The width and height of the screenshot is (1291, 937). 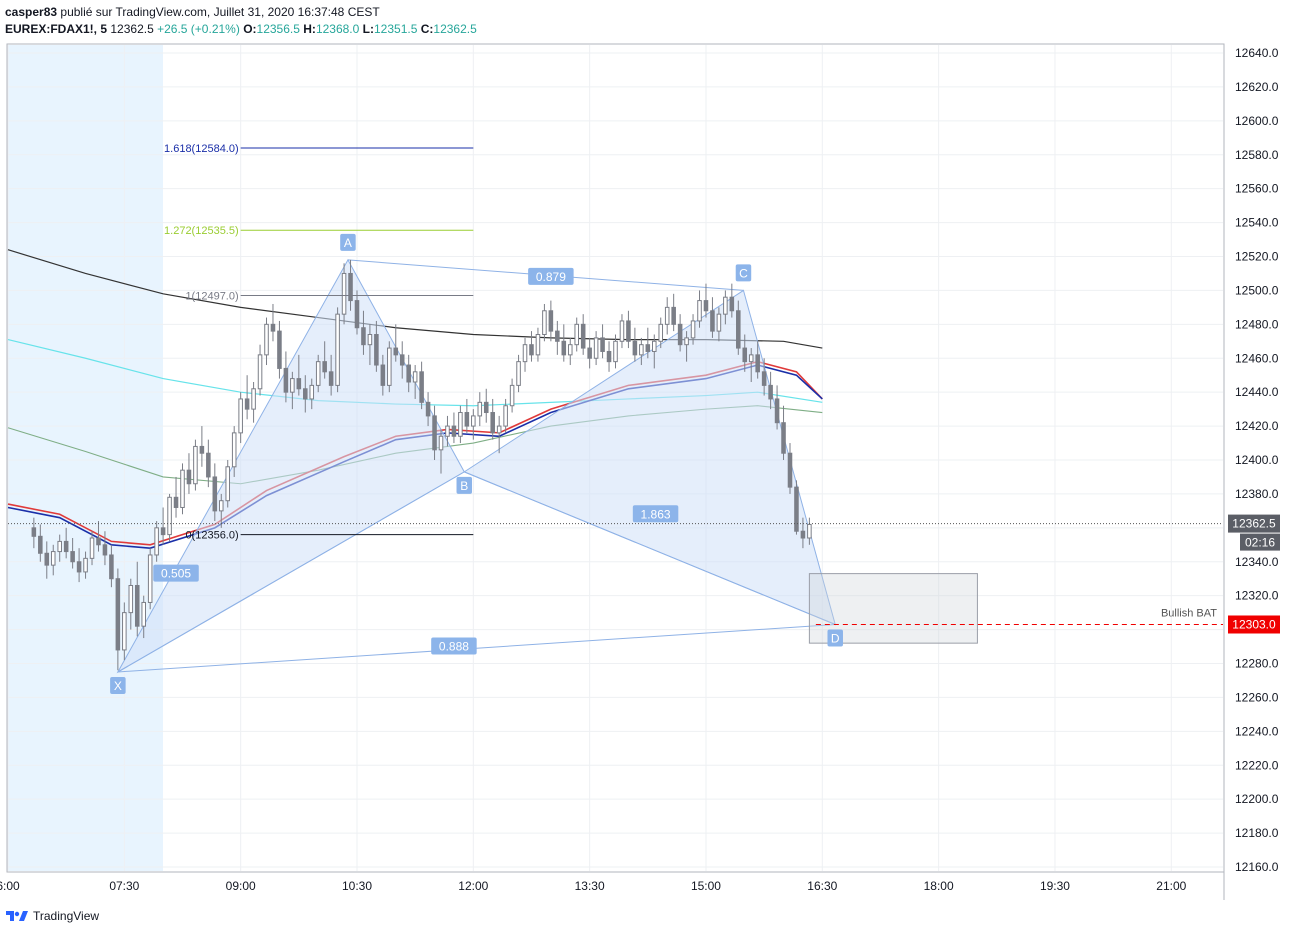 I want to click on ratio-label-bg, so click(x=655, y=514).